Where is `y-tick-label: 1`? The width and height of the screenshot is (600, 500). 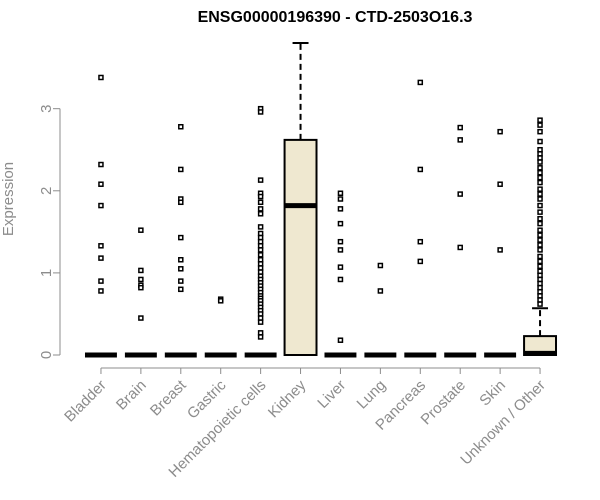
y-tick-label: 1 is located at coordinates (46, 273).